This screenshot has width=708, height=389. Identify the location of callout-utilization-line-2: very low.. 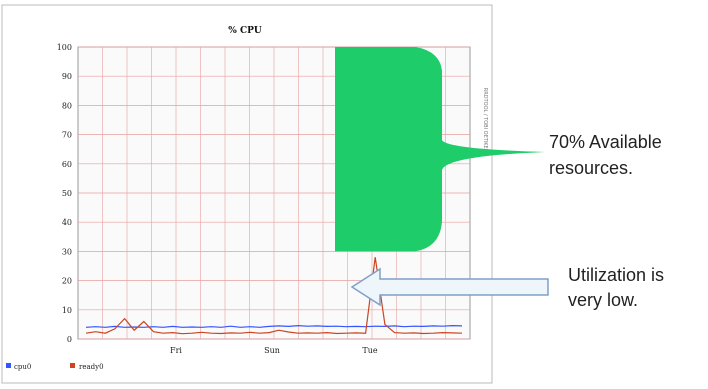
(603, 300).